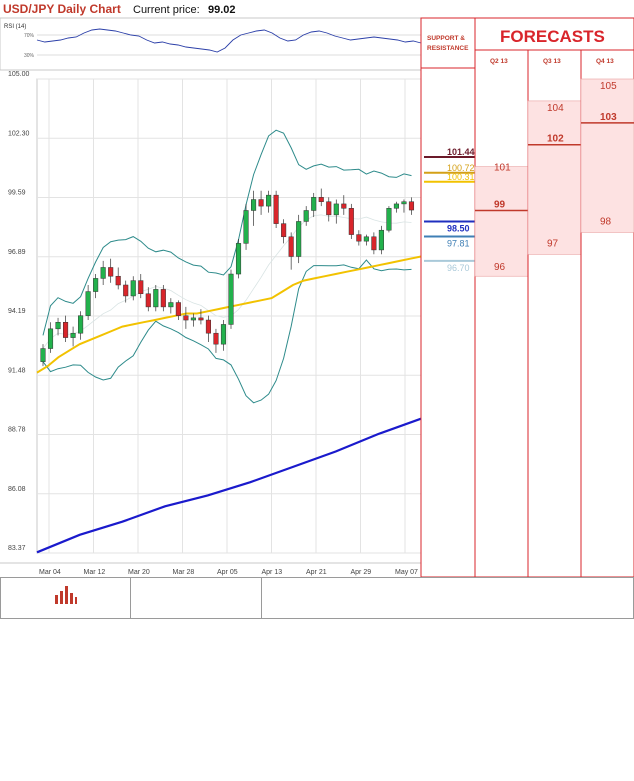  Describe the element at coordinates (606, 221) in the screenshot. I see `forecast-low: 98` at that location.